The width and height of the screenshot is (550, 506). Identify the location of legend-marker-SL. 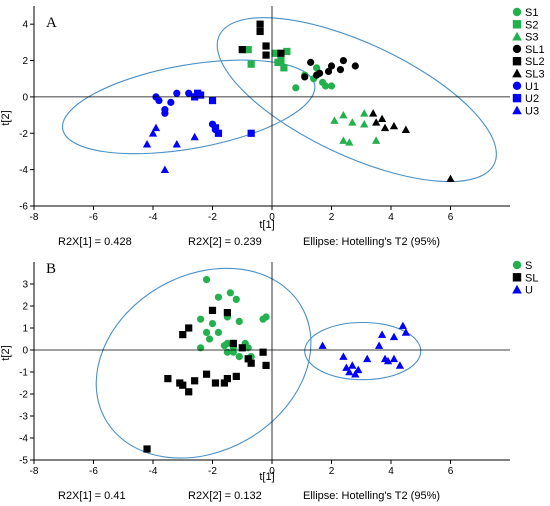
(517, 277).